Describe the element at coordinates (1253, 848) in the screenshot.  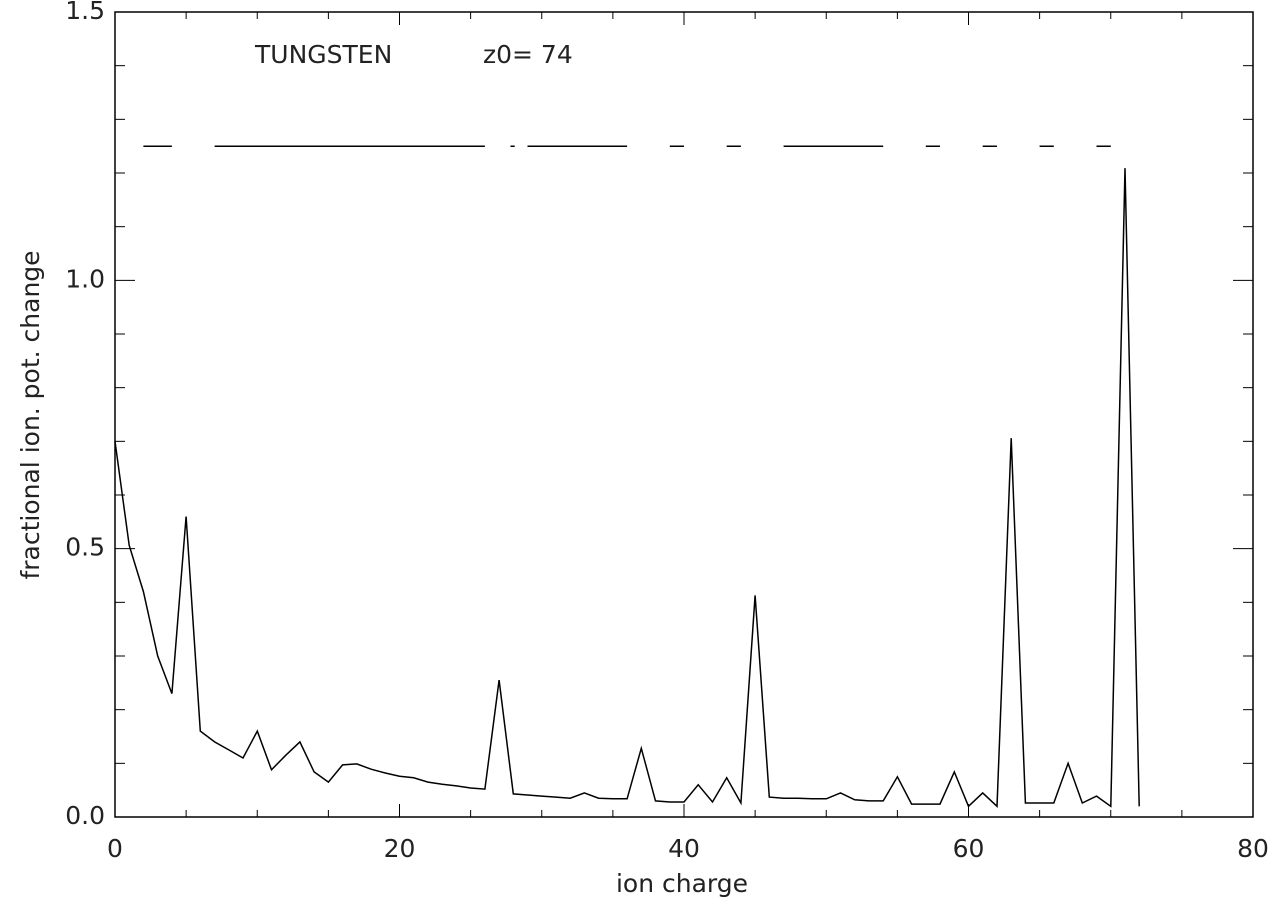
I see `x-tick-label: 80` at that location.